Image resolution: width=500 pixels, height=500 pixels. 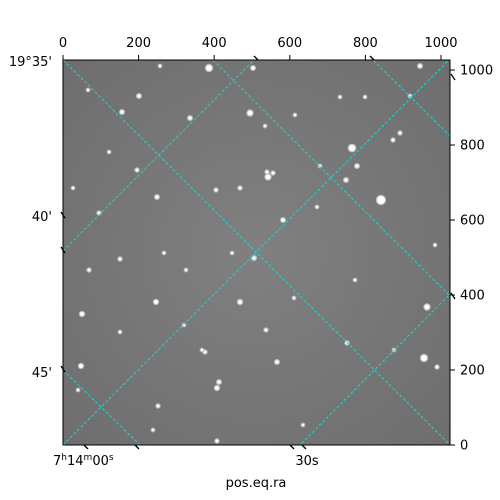 I want to click on top-x-tick-labels: 0 200 400 600 800 1000, so click(x=258, y=43).